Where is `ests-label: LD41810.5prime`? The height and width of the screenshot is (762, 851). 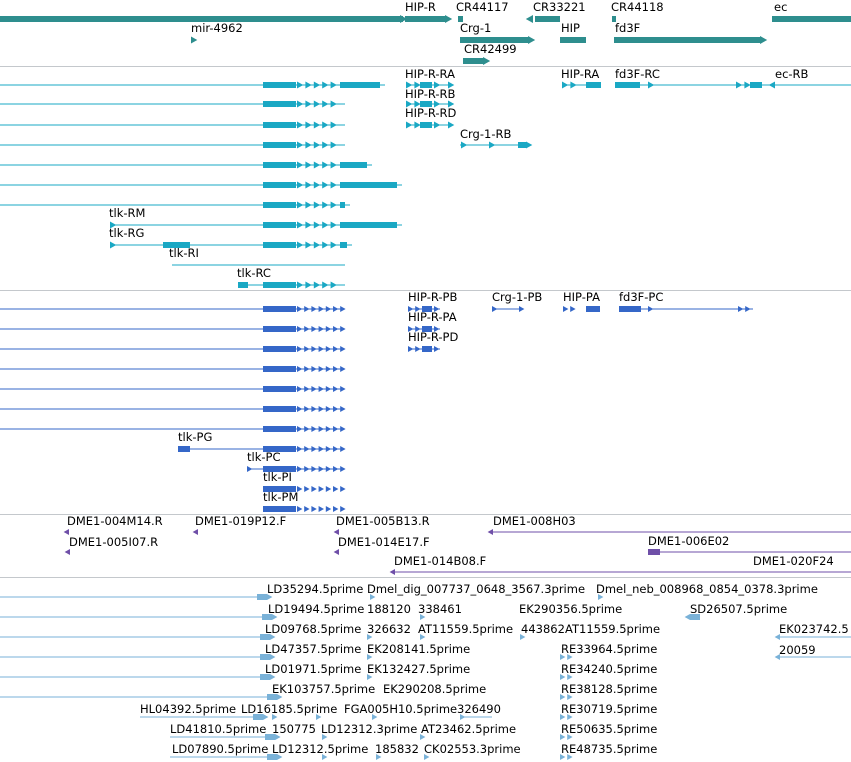
ests-label: LD41810.5prime is located at coordinates (218, 729).